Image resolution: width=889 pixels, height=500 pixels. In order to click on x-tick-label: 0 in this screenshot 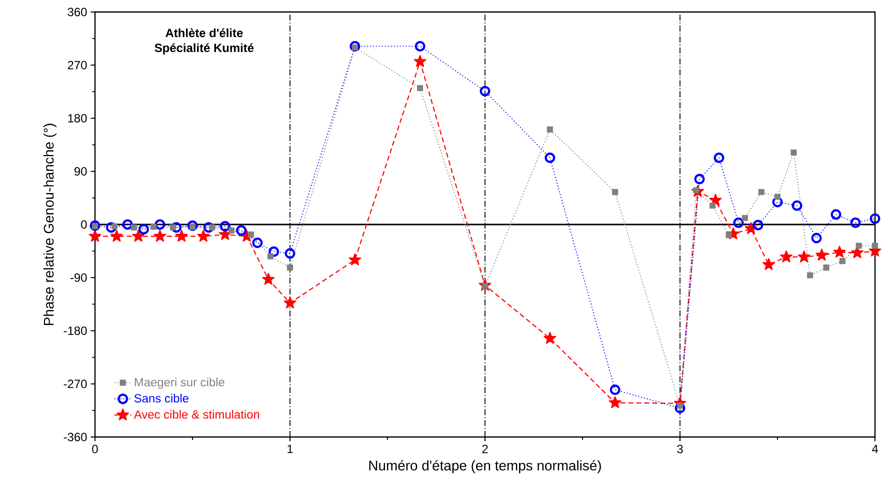, I will do `click(95, 449)`.